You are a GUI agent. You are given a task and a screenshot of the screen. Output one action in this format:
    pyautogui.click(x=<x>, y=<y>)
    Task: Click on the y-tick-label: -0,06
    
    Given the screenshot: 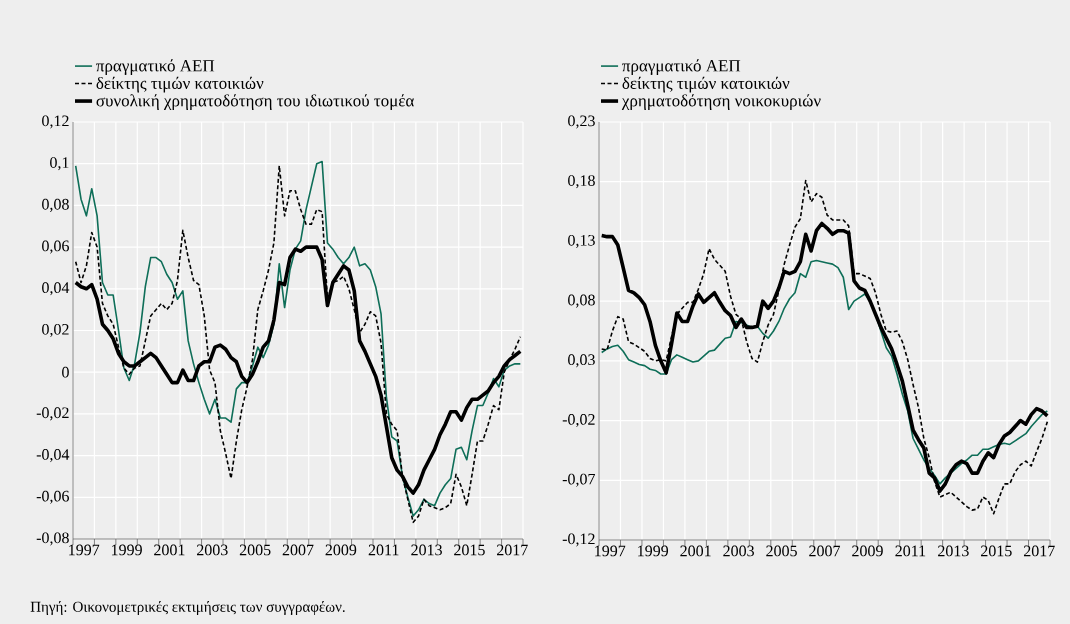 What is the action you would take?
    pyautogui.click(x=52, y=497)
    